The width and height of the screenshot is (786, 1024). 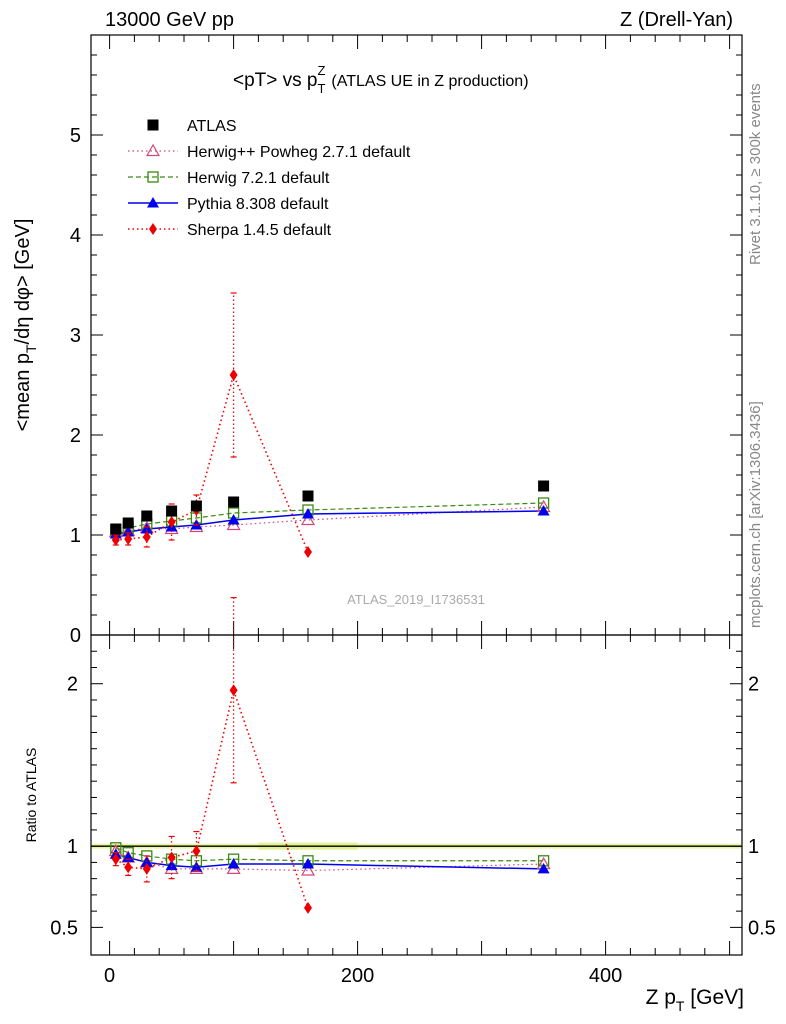 I want to click on main-line-herwigpp, so click(x=329, y=519).